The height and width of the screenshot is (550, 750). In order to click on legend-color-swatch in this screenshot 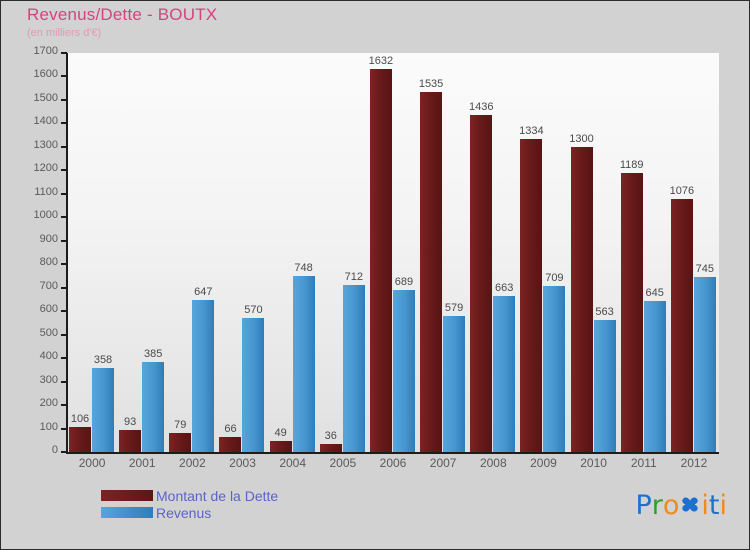, I will do `click(127, 512)`.